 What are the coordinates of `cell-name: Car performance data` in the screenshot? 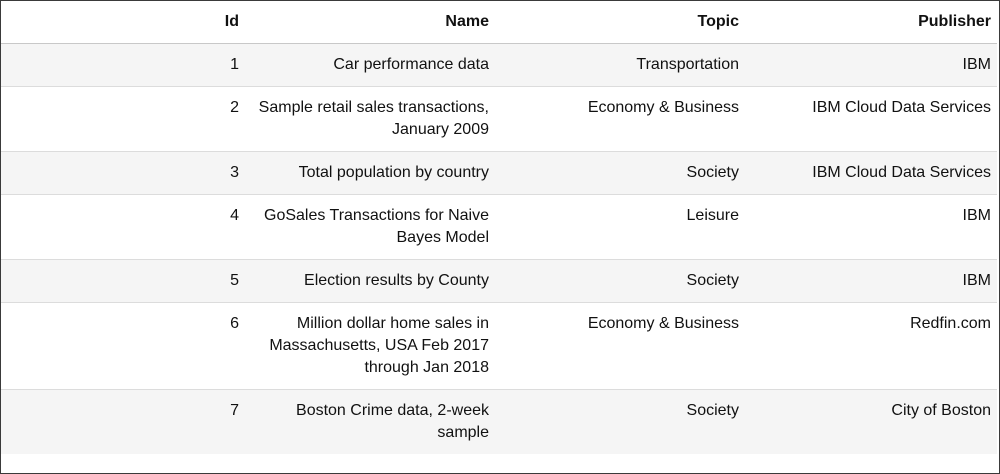 It's located at (370, 65).